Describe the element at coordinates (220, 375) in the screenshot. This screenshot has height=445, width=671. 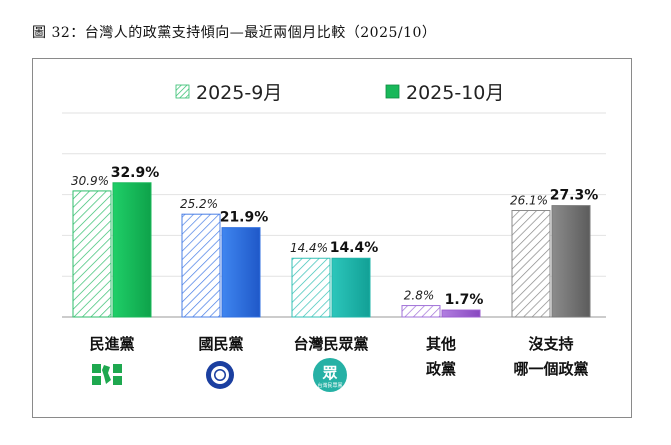
I see `kmt-logo` at that location.